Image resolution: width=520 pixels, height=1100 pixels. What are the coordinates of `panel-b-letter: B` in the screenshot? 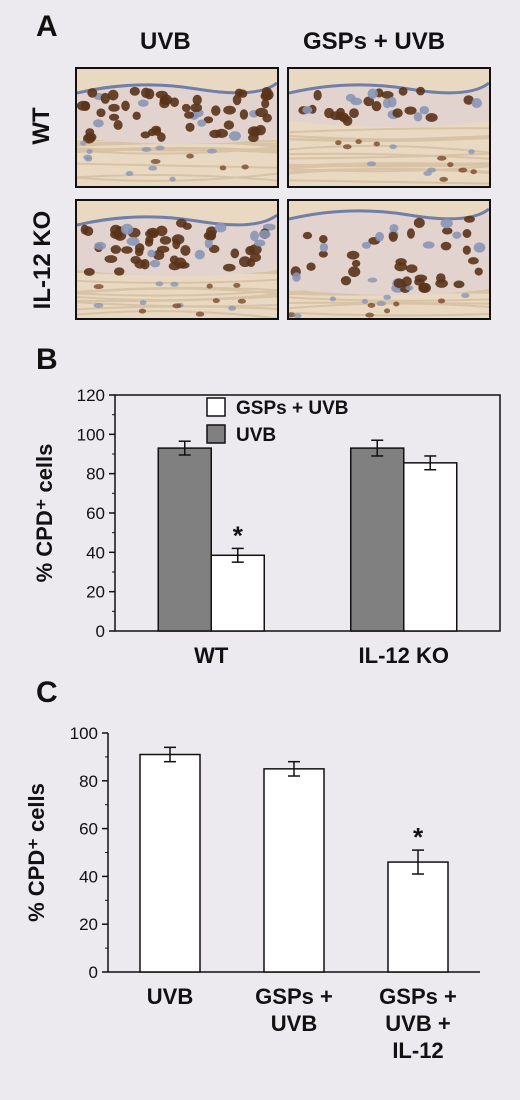 It's located at (47, 359).